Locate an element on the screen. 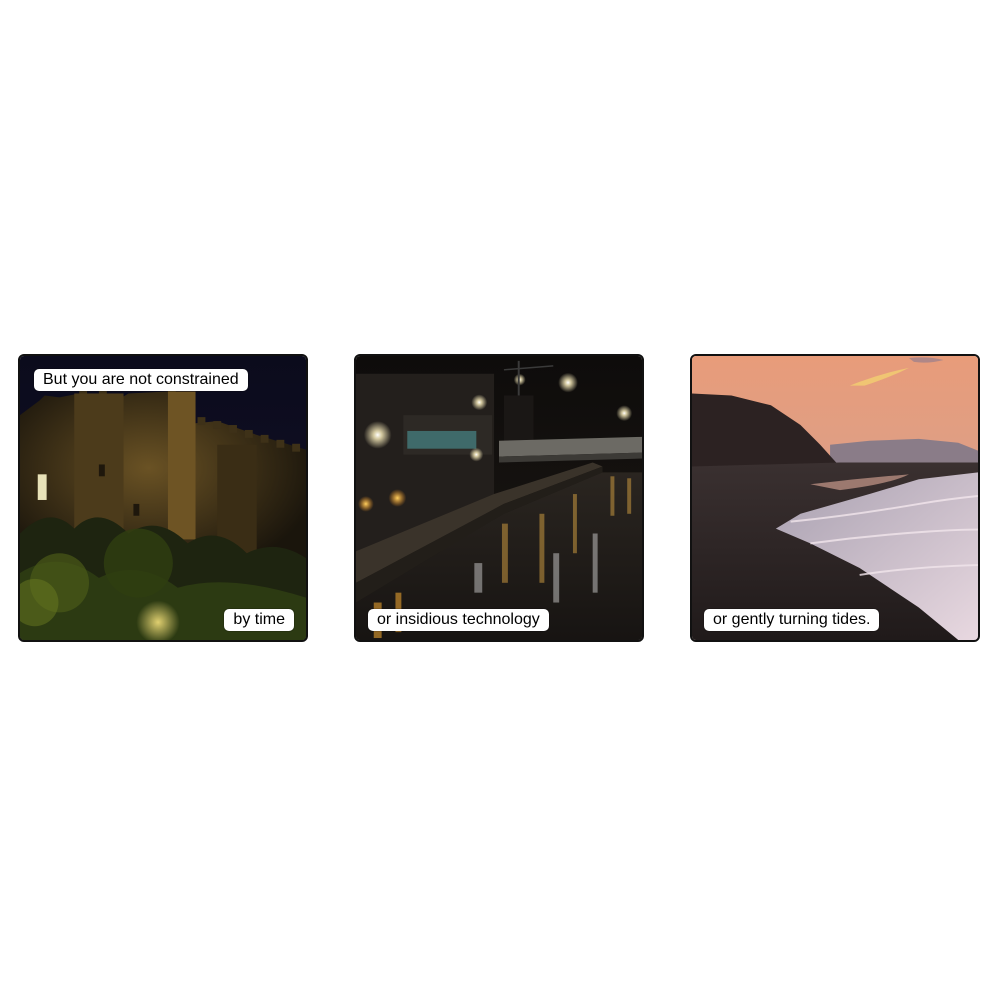  photo-panel-beach: or gently turning tides. is located at coordinates (835, 498).